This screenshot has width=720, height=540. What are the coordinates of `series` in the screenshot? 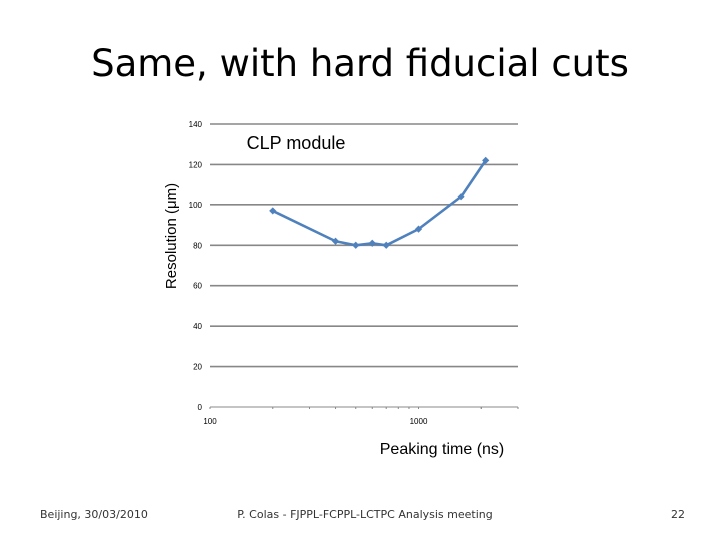 It's located at (379, 202).